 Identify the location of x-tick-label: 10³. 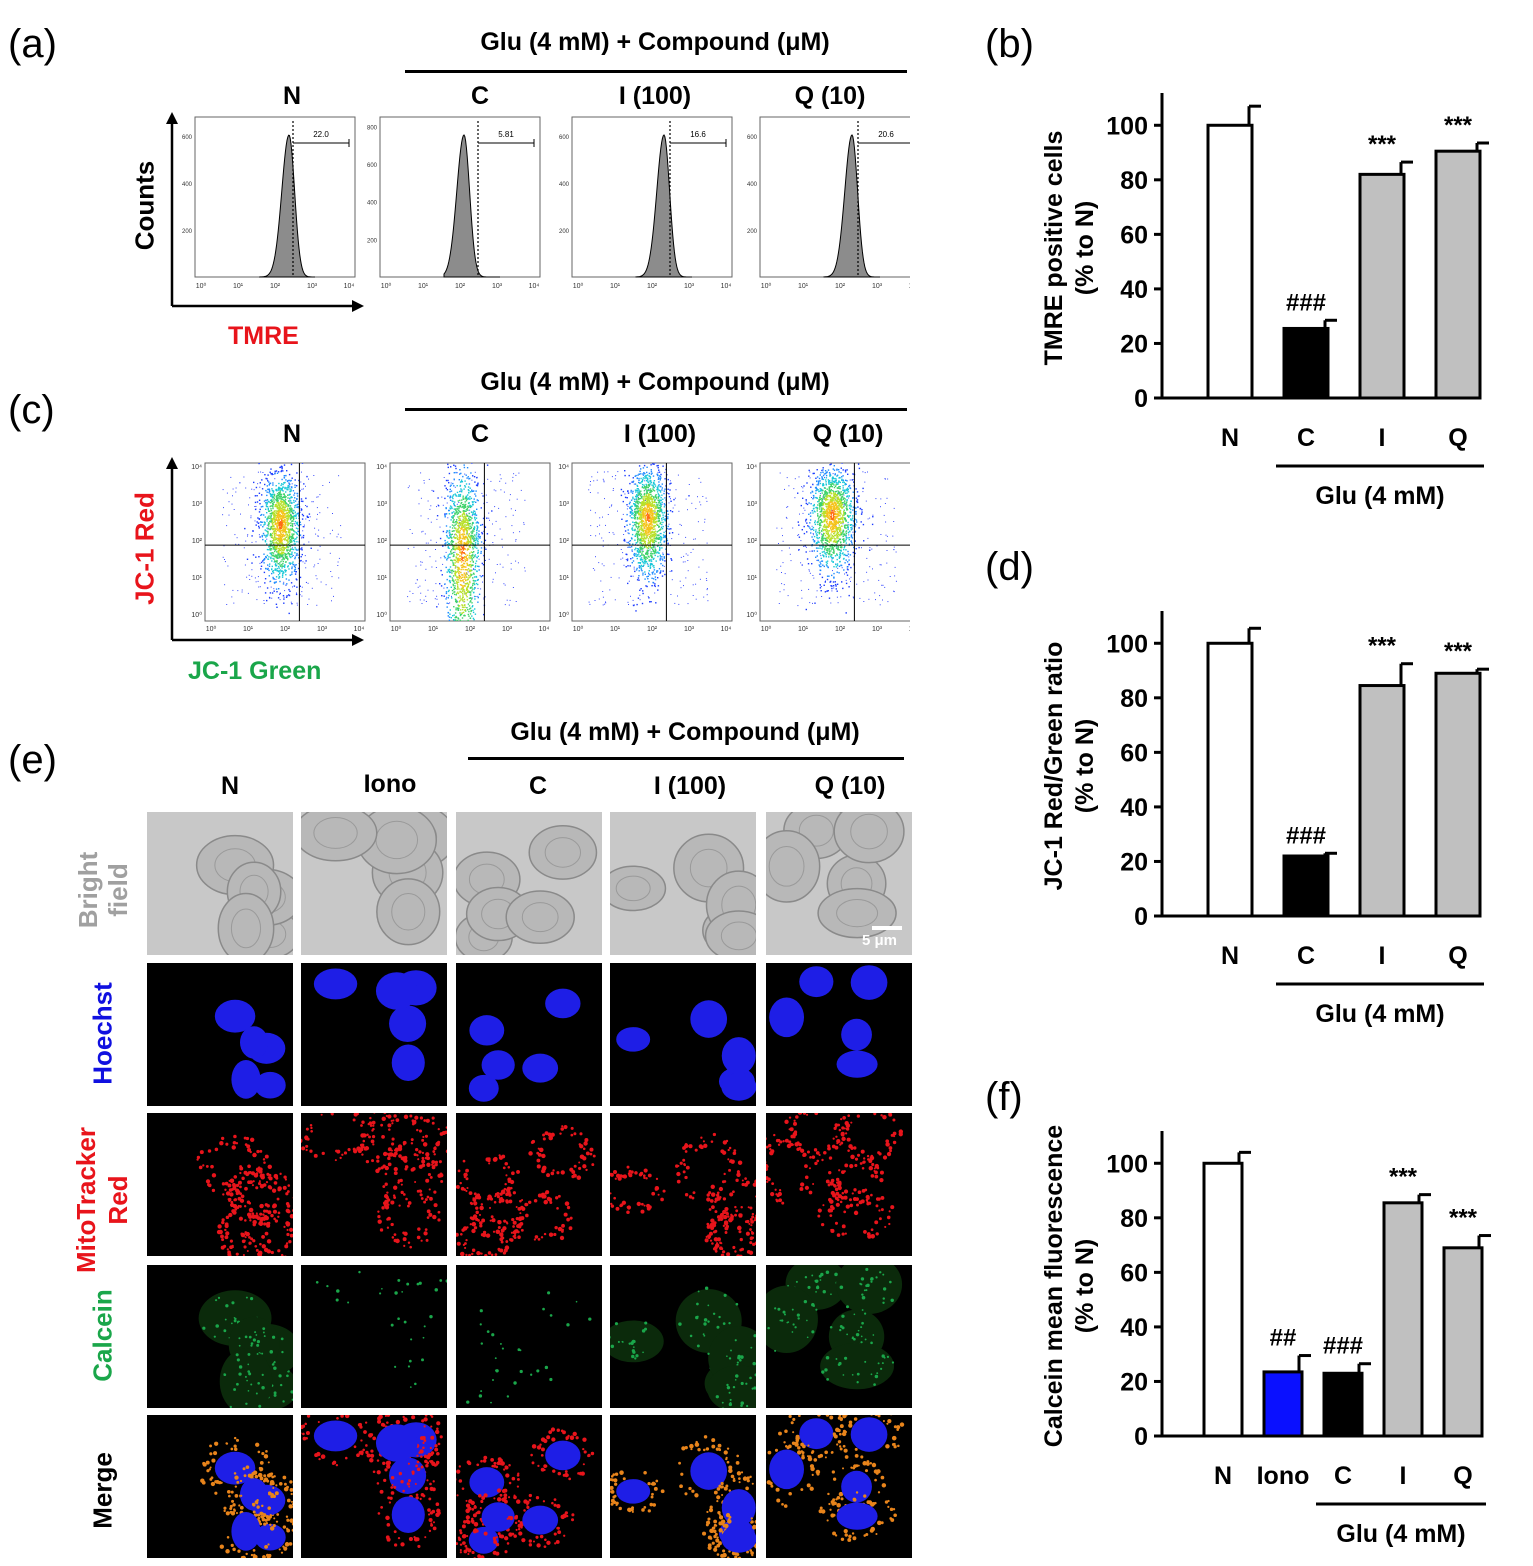
(322, 629).